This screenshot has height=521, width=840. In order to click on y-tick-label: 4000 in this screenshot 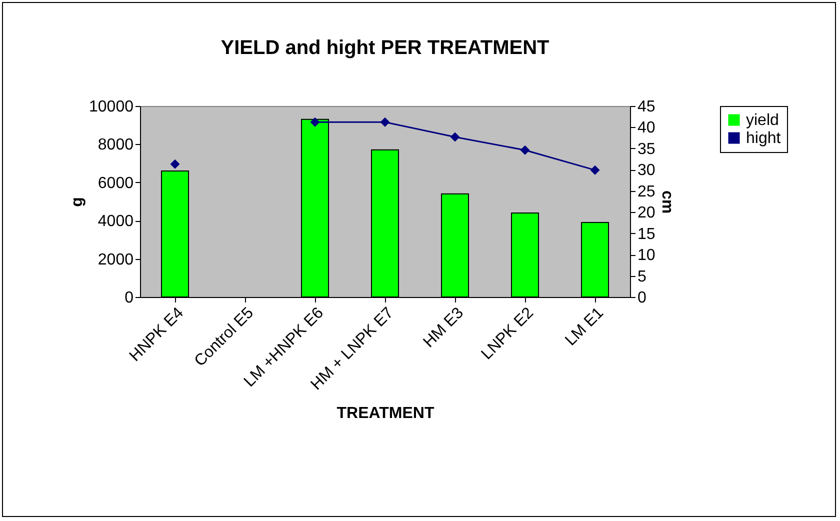, I will do `click(116, 221)`.